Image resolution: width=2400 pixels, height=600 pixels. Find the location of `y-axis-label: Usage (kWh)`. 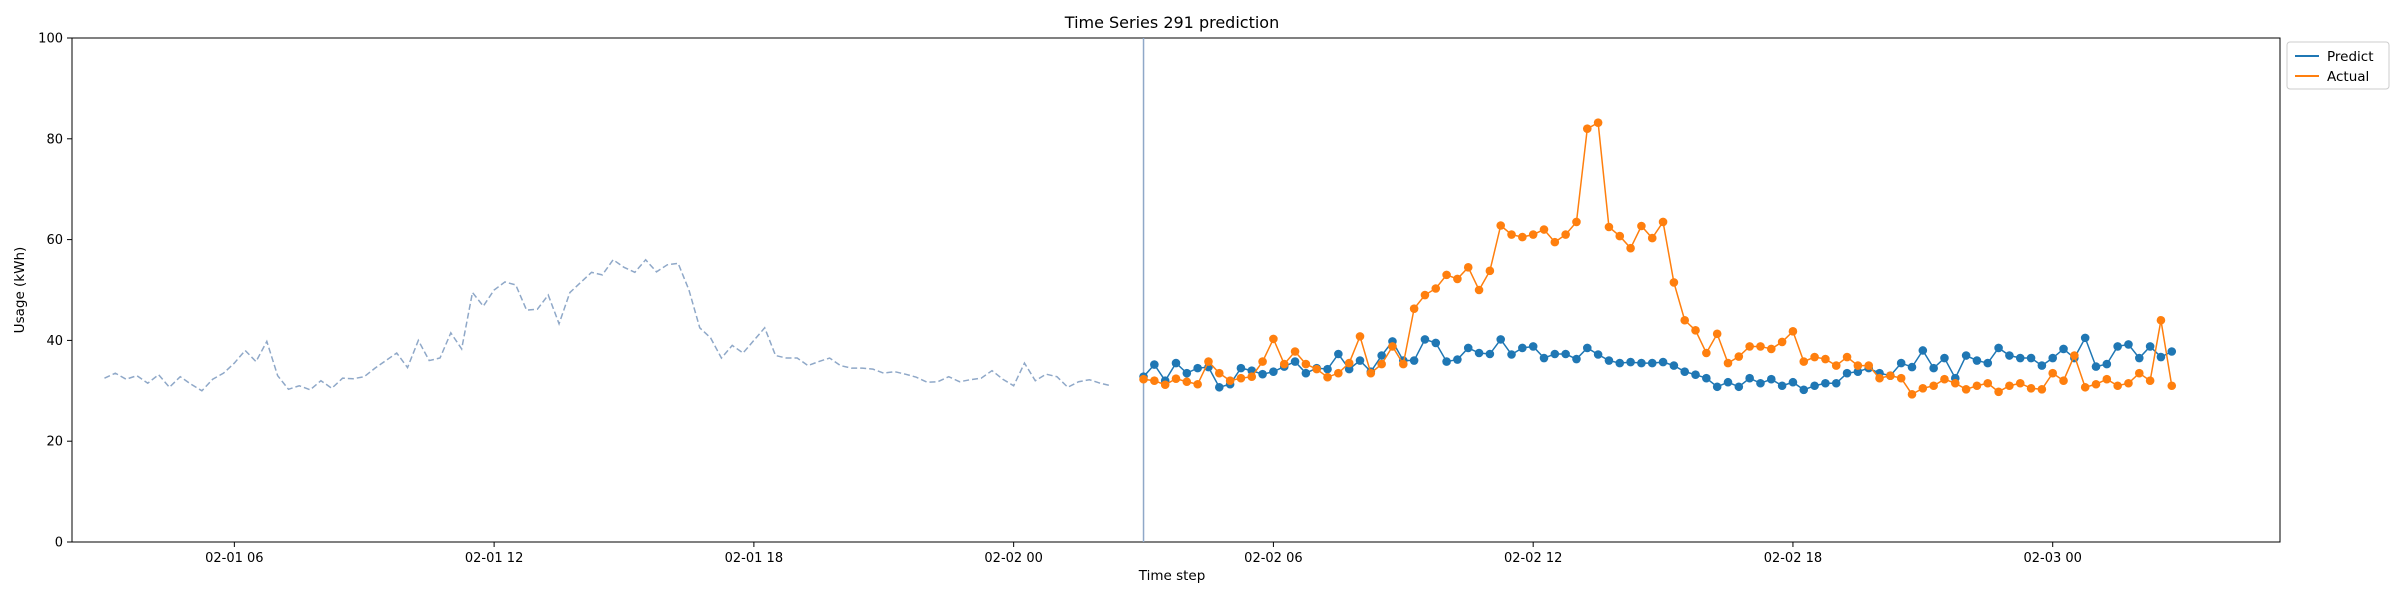

y-axis-label: Usage (kWh) is located at coordinates (20, 290).